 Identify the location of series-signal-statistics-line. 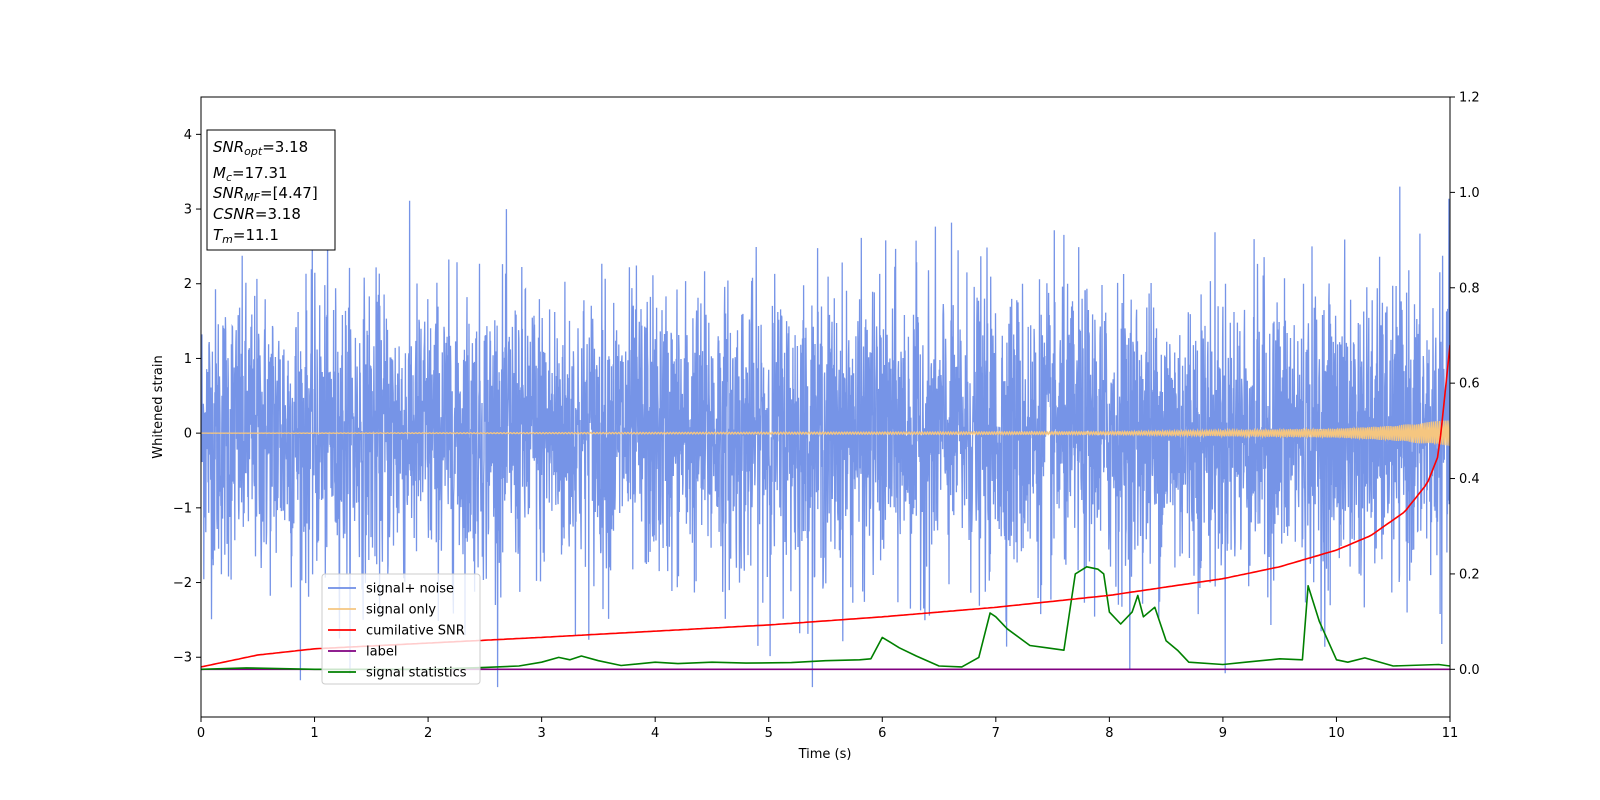
(825, 618).